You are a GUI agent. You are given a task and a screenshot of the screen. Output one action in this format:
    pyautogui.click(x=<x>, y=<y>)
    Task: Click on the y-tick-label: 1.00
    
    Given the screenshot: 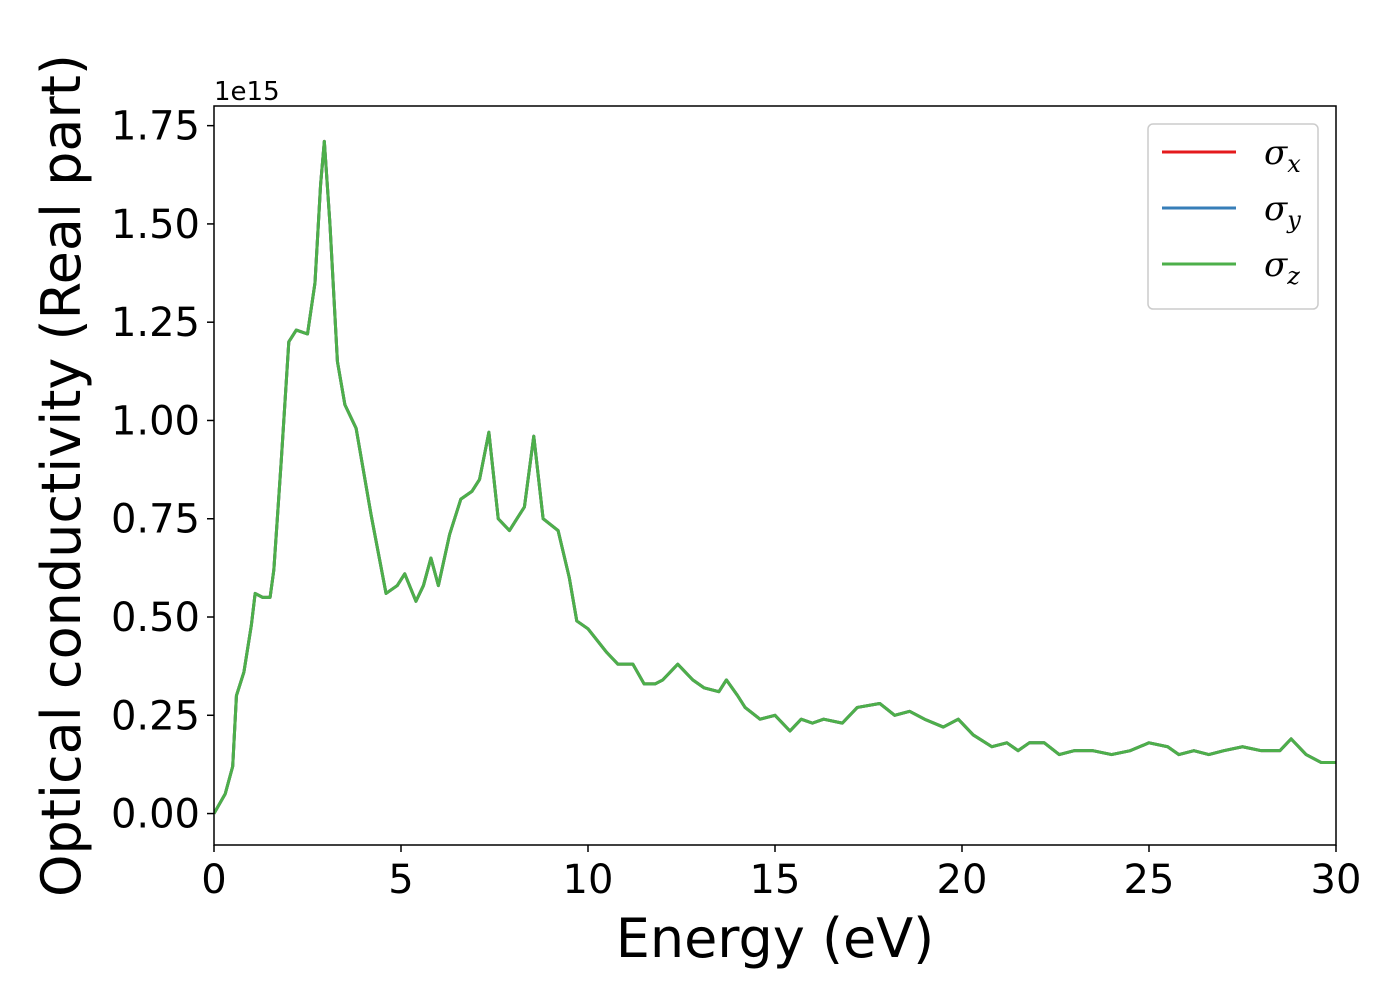 What is the action you would take?
    pyautogui.click(x=155, y=421)
    